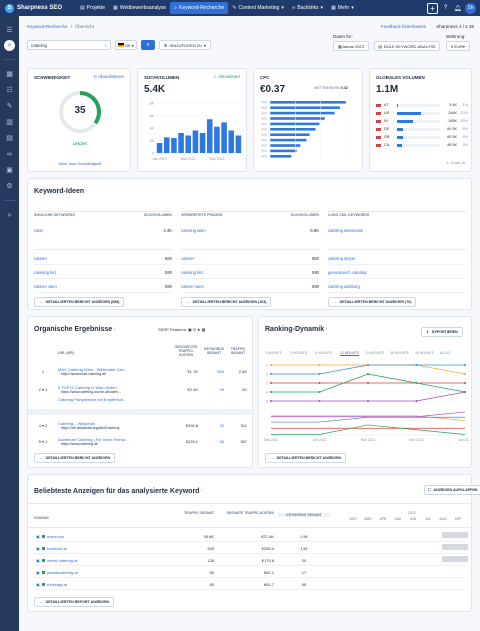  What do you see at coordinates (399, 353) in the screenshot?
I see `ranking-tab: 36 MONATE` at bounding box center [399, 353].